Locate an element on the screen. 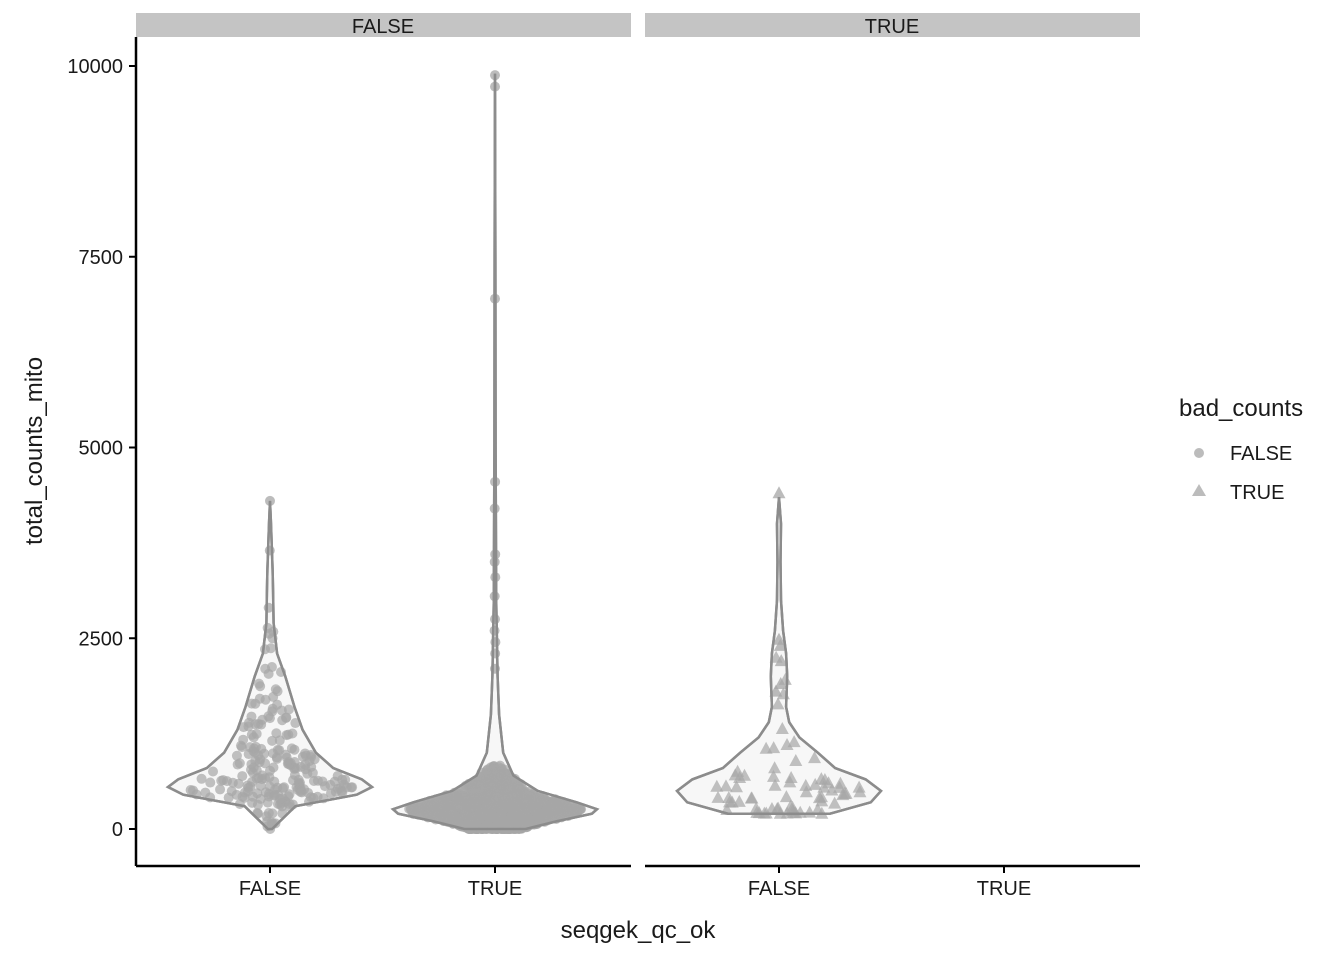 This screenshot has height=960, width=1344. facet-panel-true is located at coordinates (779, 652).